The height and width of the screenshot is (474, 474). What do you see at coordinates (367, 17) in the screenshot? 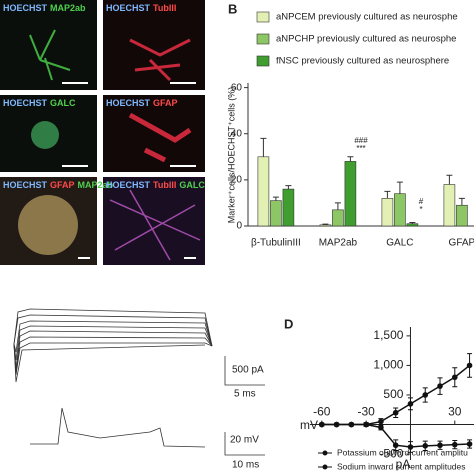
I see `legend-label: aNPCEM previously cultured as neurosphe` at bounding box center [367, 17].